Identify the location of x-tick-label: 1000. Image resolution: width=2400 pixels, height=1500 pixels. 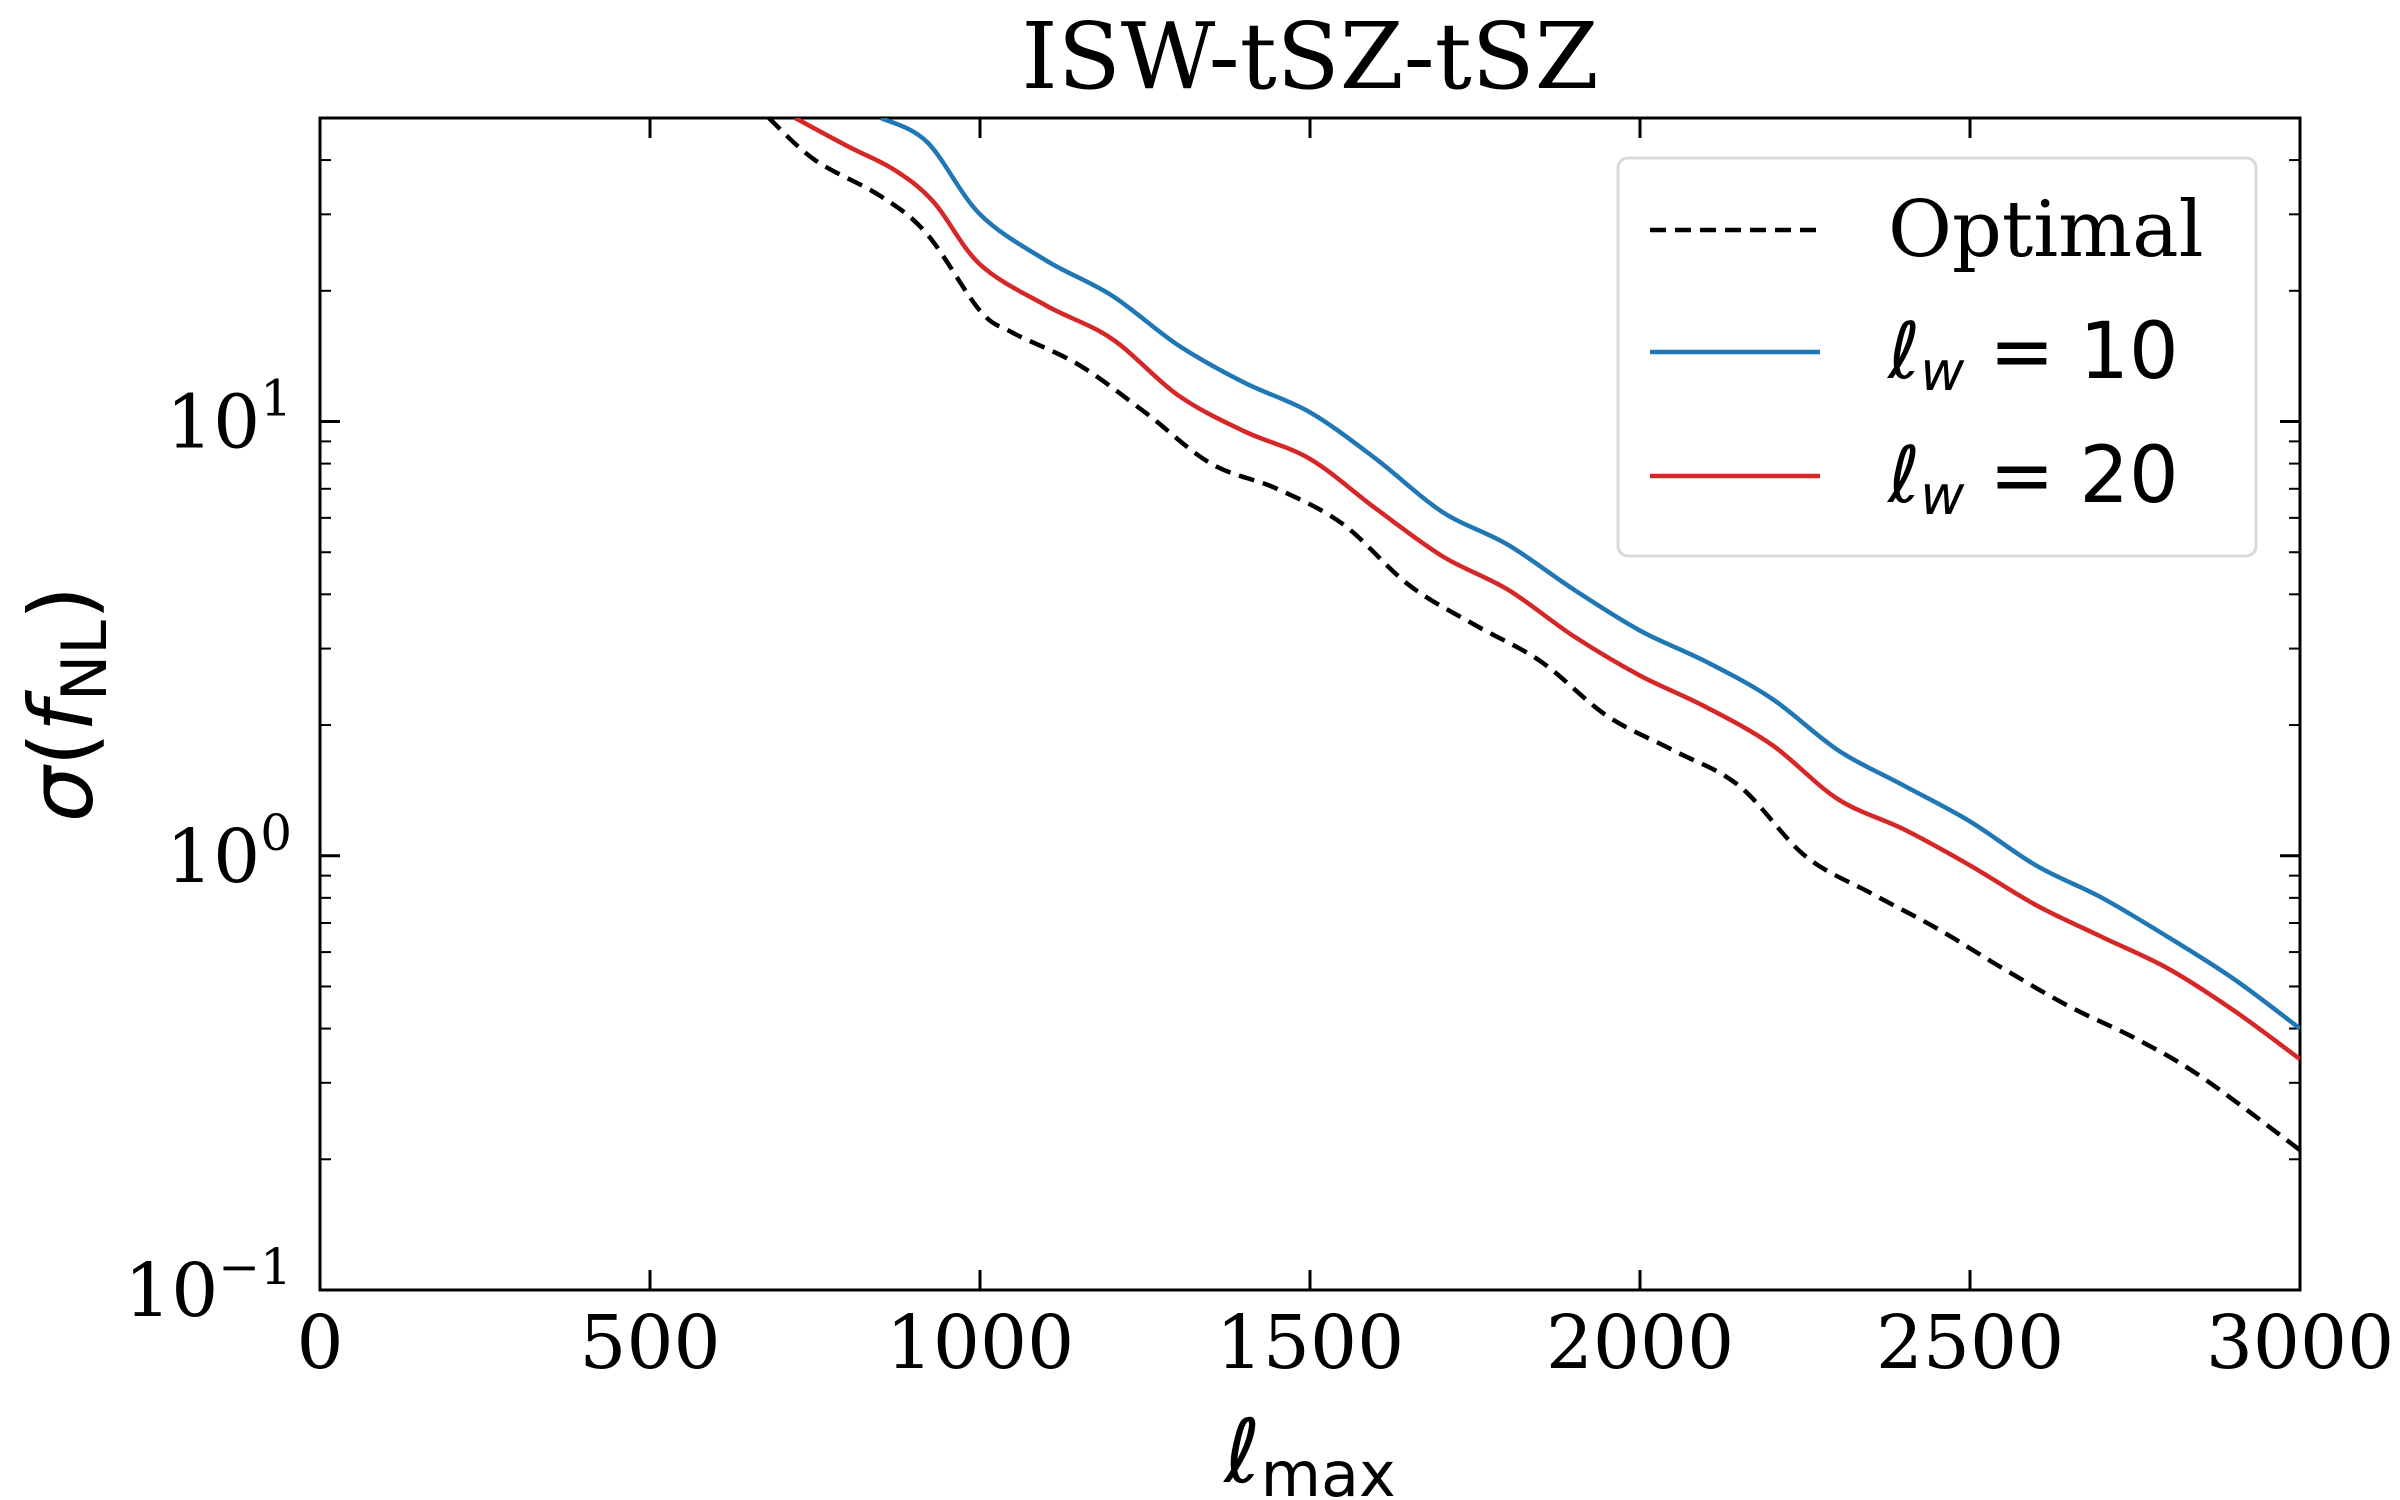
(980, 1343).